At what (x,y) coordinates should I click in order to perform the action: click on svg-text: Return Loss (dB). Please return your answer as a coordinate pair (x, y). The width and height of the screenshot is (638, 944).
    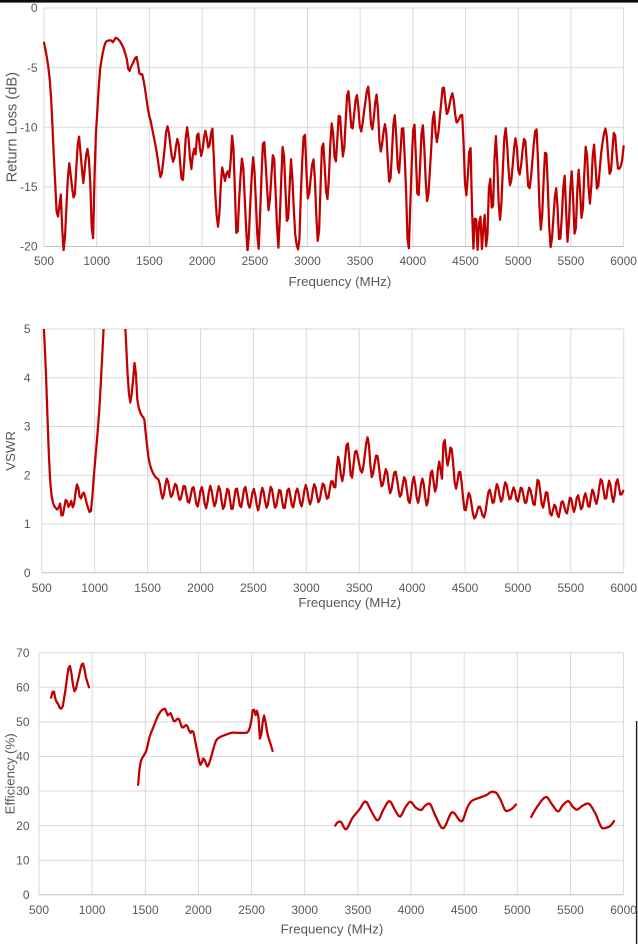
    Looking at the image, I should click on (13, 127).